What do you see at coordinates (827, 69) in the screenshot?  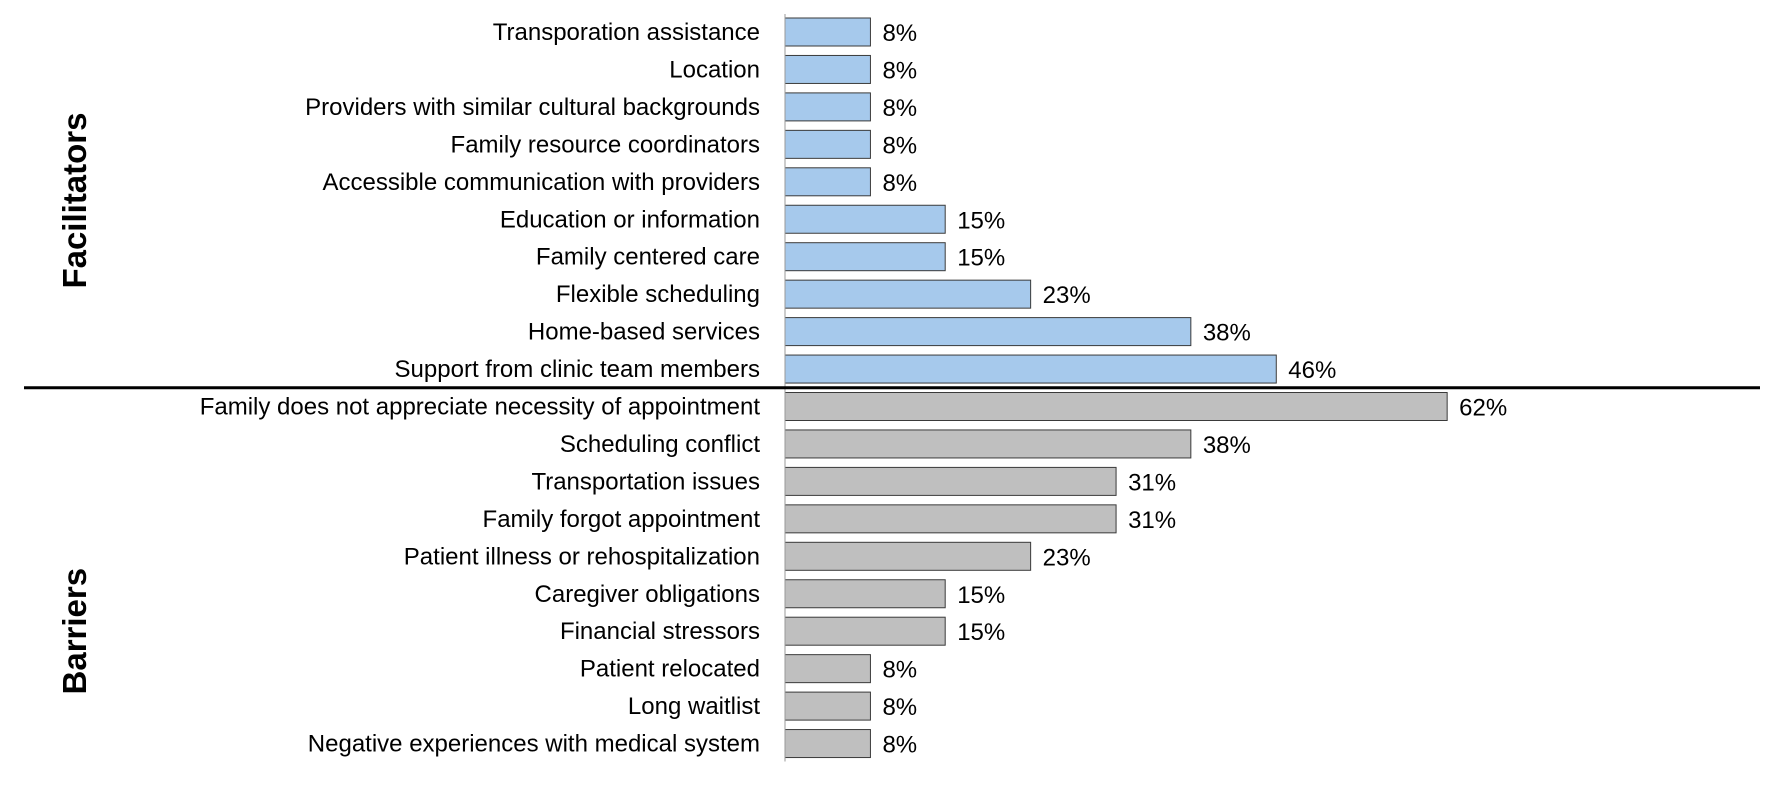 I see `bar-location` at bounding box center [827, 69].